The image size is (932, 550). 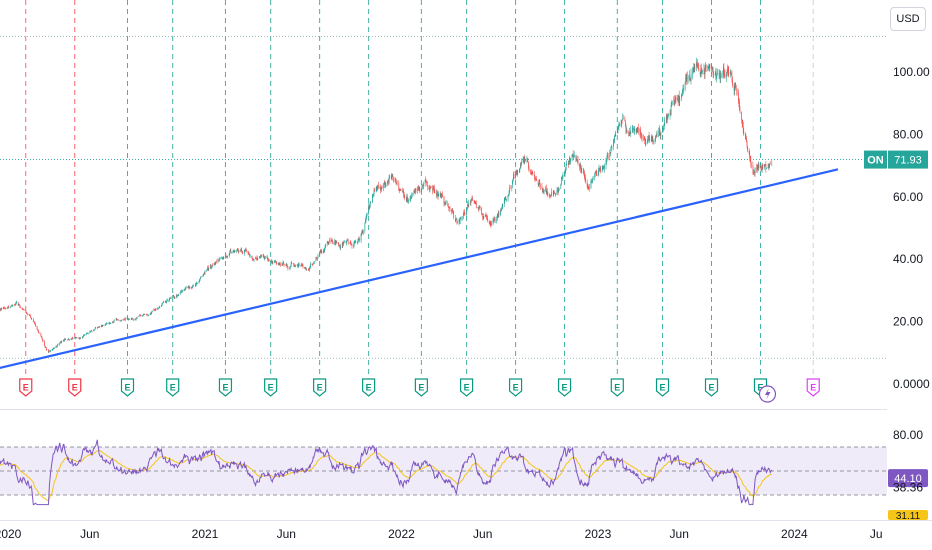 I want to click on earnings-marker-7: E, so click(x=369, y=387).